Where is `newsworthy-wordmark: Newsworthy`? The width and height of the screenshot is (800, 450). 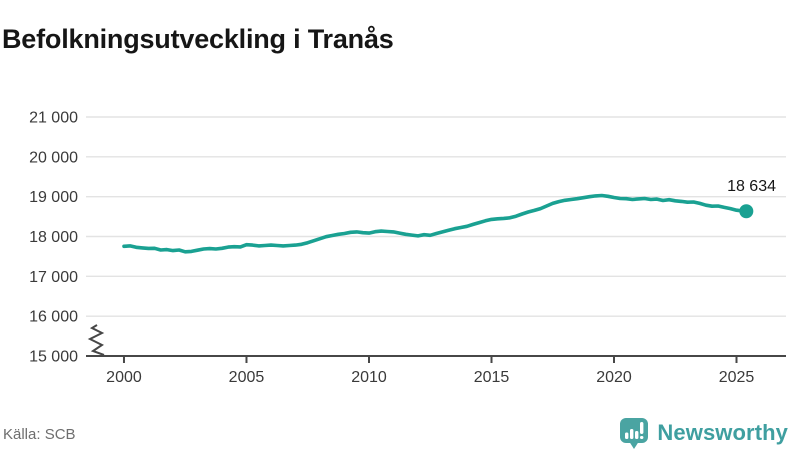 newsworthy-wordmark: Newsworthy is located at coordinates (722, 432).